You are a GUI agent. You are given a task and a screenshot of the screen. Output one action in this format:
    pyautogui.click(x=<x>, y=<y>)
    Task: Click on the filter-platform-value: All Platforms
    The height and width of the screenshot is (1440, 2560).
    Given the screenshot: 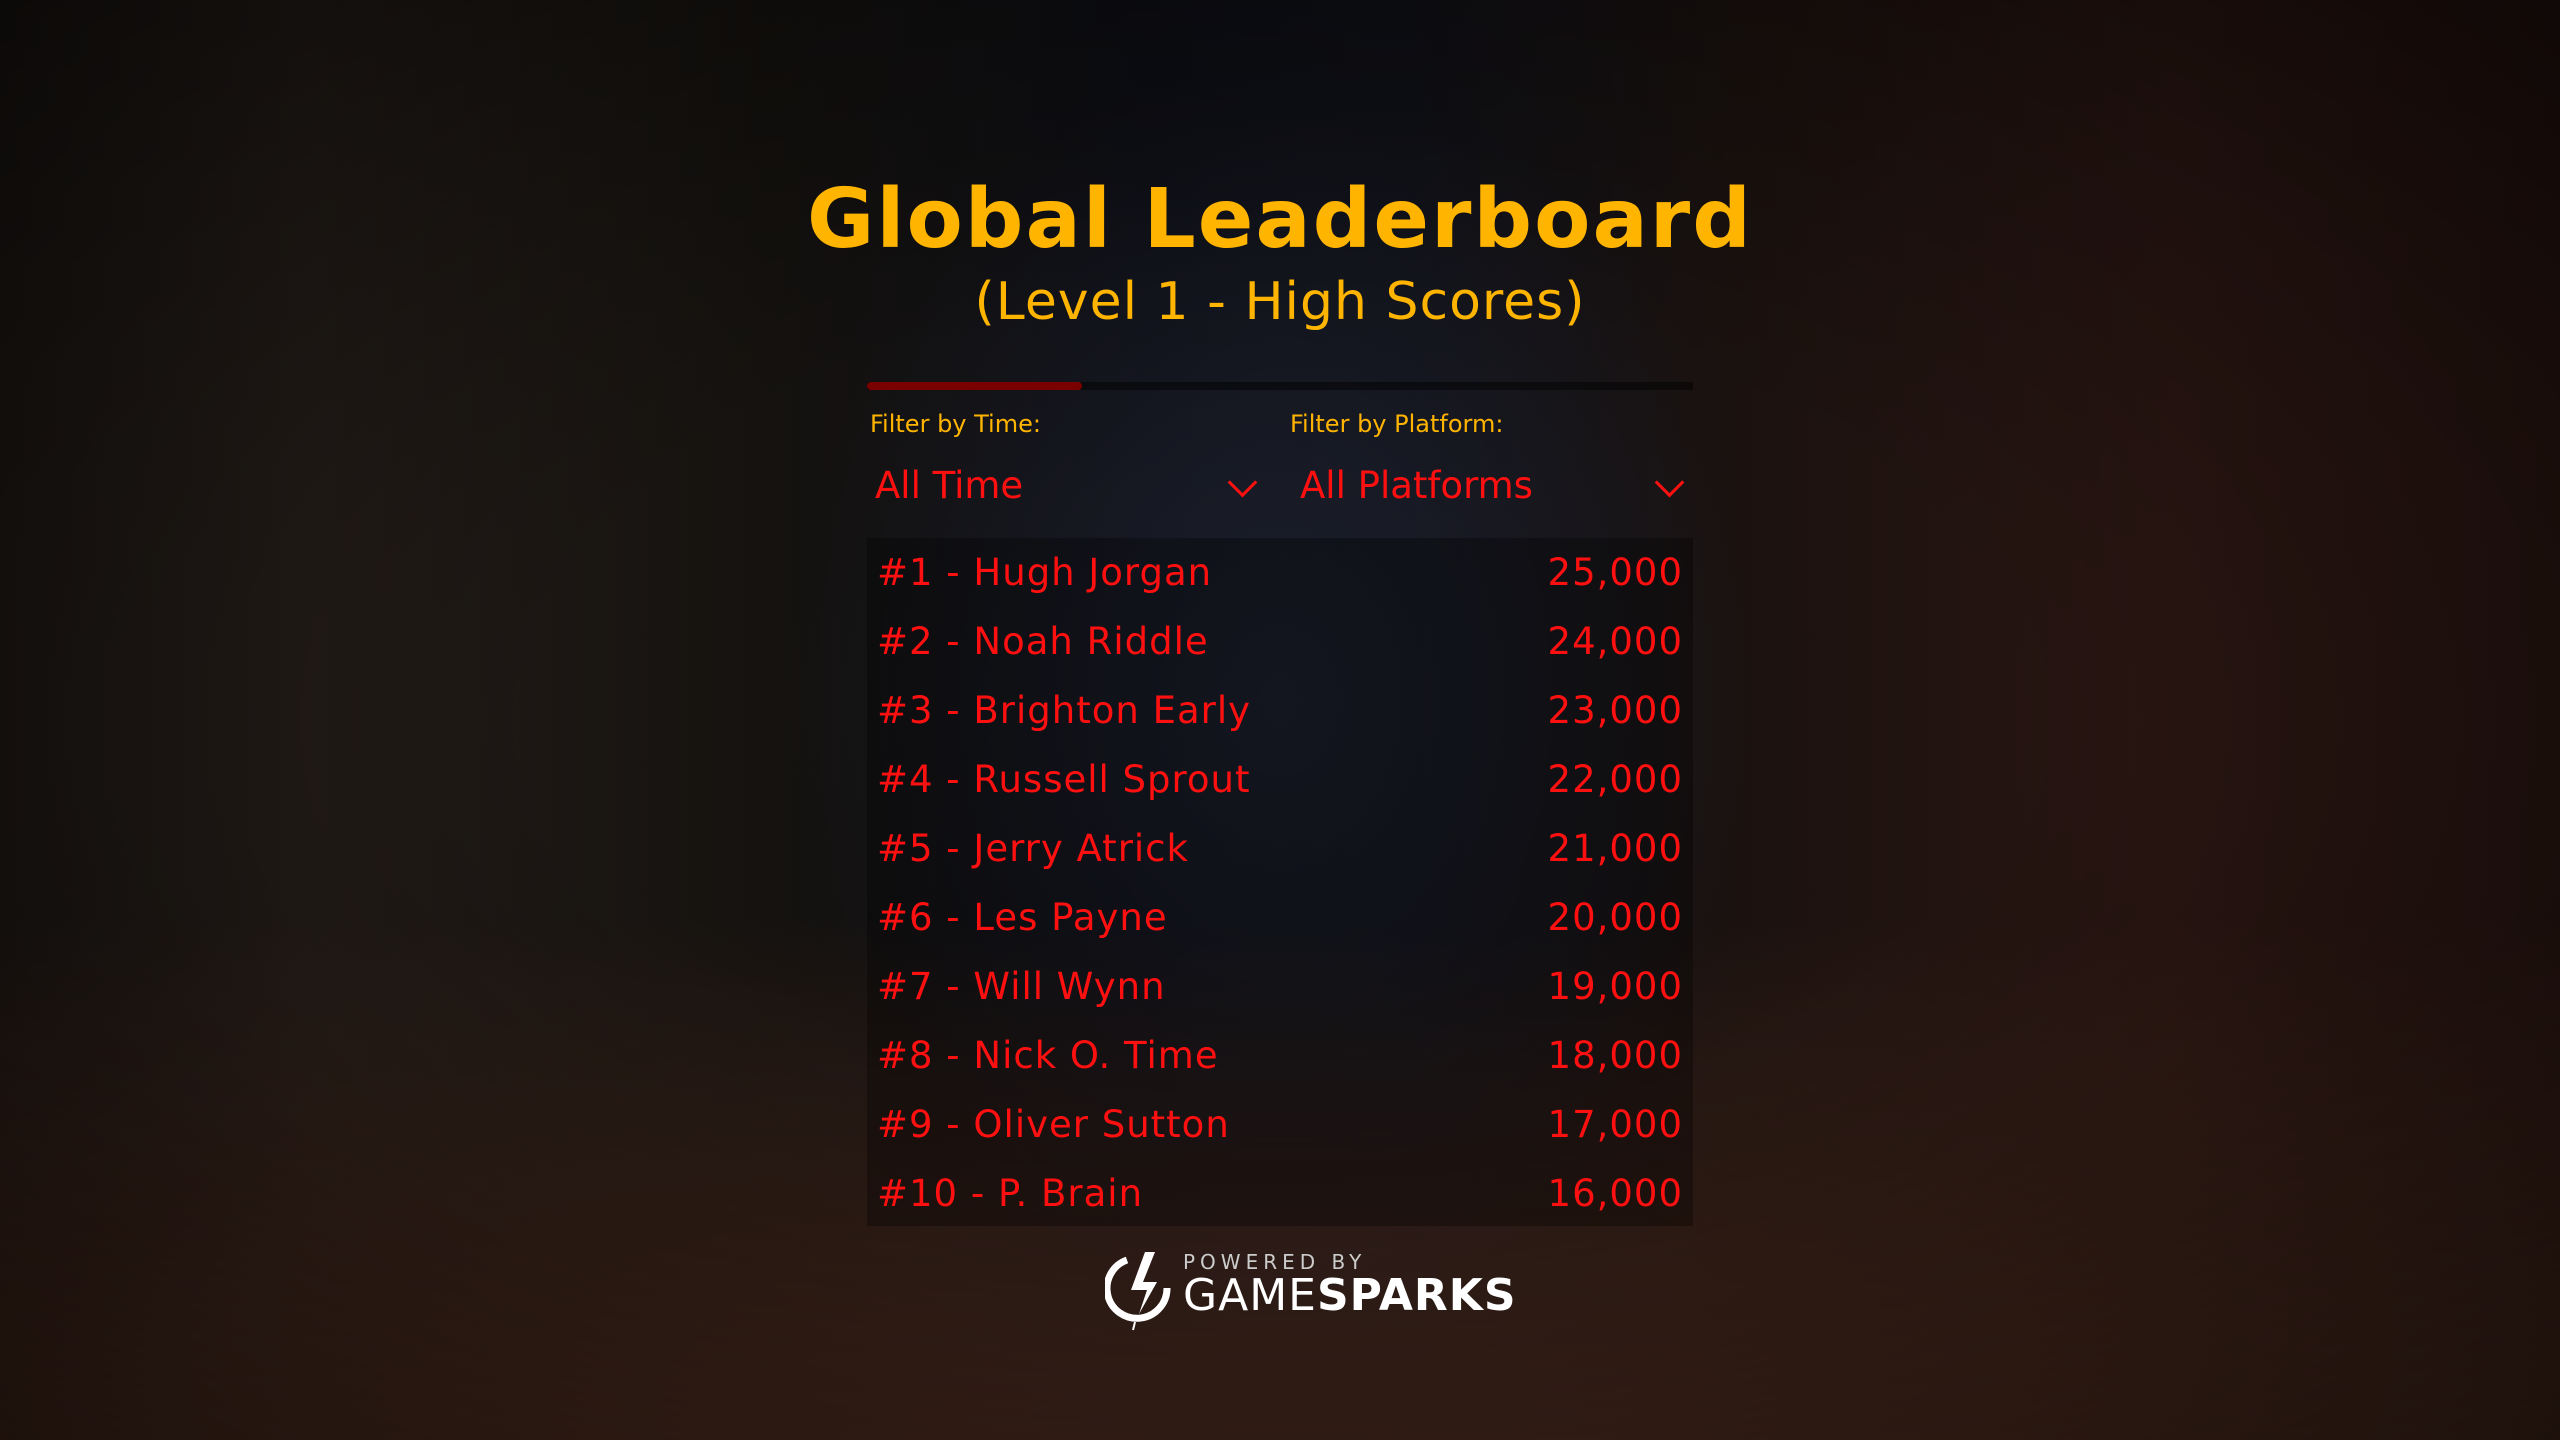 What is the action you would take?
    pyautogui.click(x=1416, y=485)
    